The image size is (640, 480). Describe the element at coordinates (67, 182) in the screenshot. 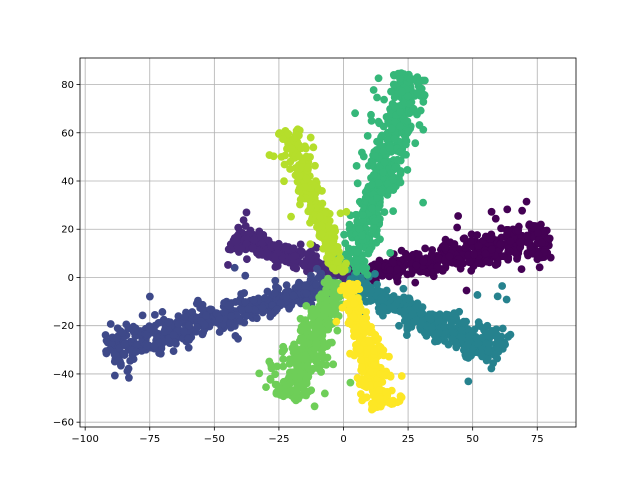

I see `y-tick-label: 40` at that location.